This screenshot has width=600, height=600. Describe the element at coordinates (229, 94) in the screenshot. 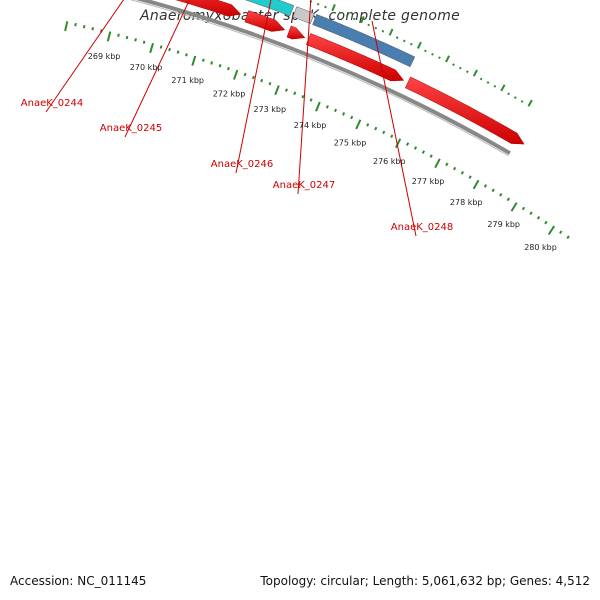

I see `scale-label-272-kbp: 272 kbp` at that location.